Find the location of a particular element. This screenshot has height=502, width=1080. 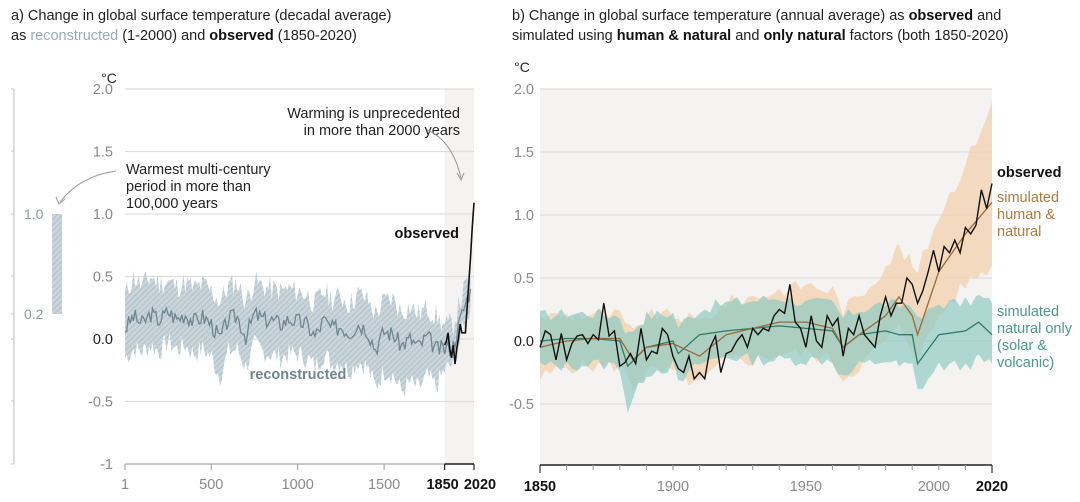

annotation-warming-line1: Warming is unprecedented is located at coordinates (373, 114).